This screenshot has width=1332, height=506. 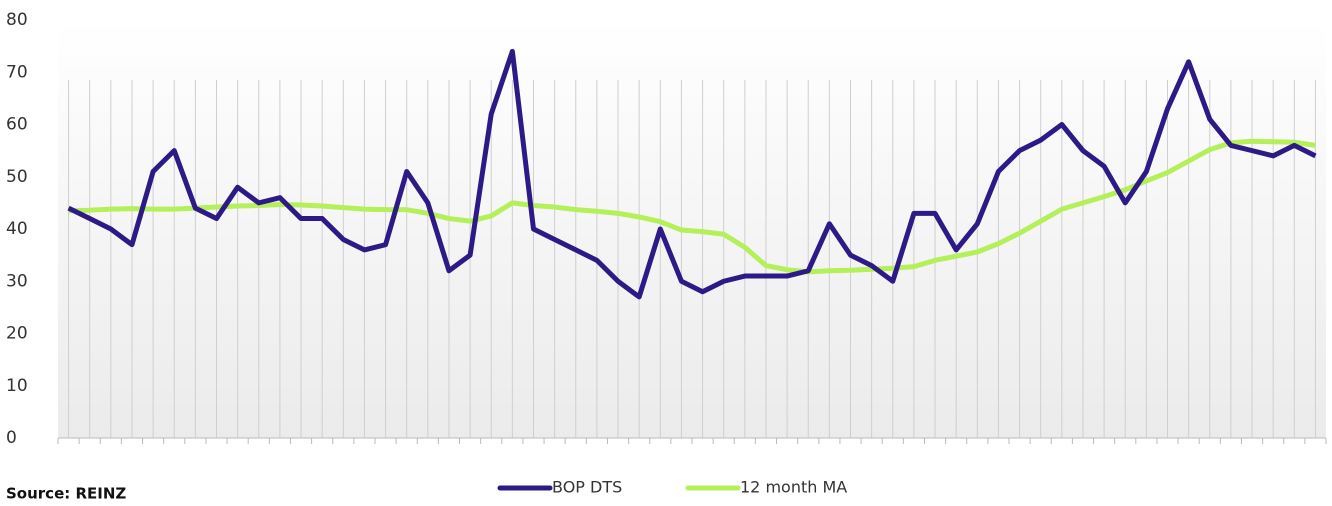 What do you see at coordinates (17, 125) in the screenshot?
I see `y-tick-label: 60` at bounding box center [17, 125].